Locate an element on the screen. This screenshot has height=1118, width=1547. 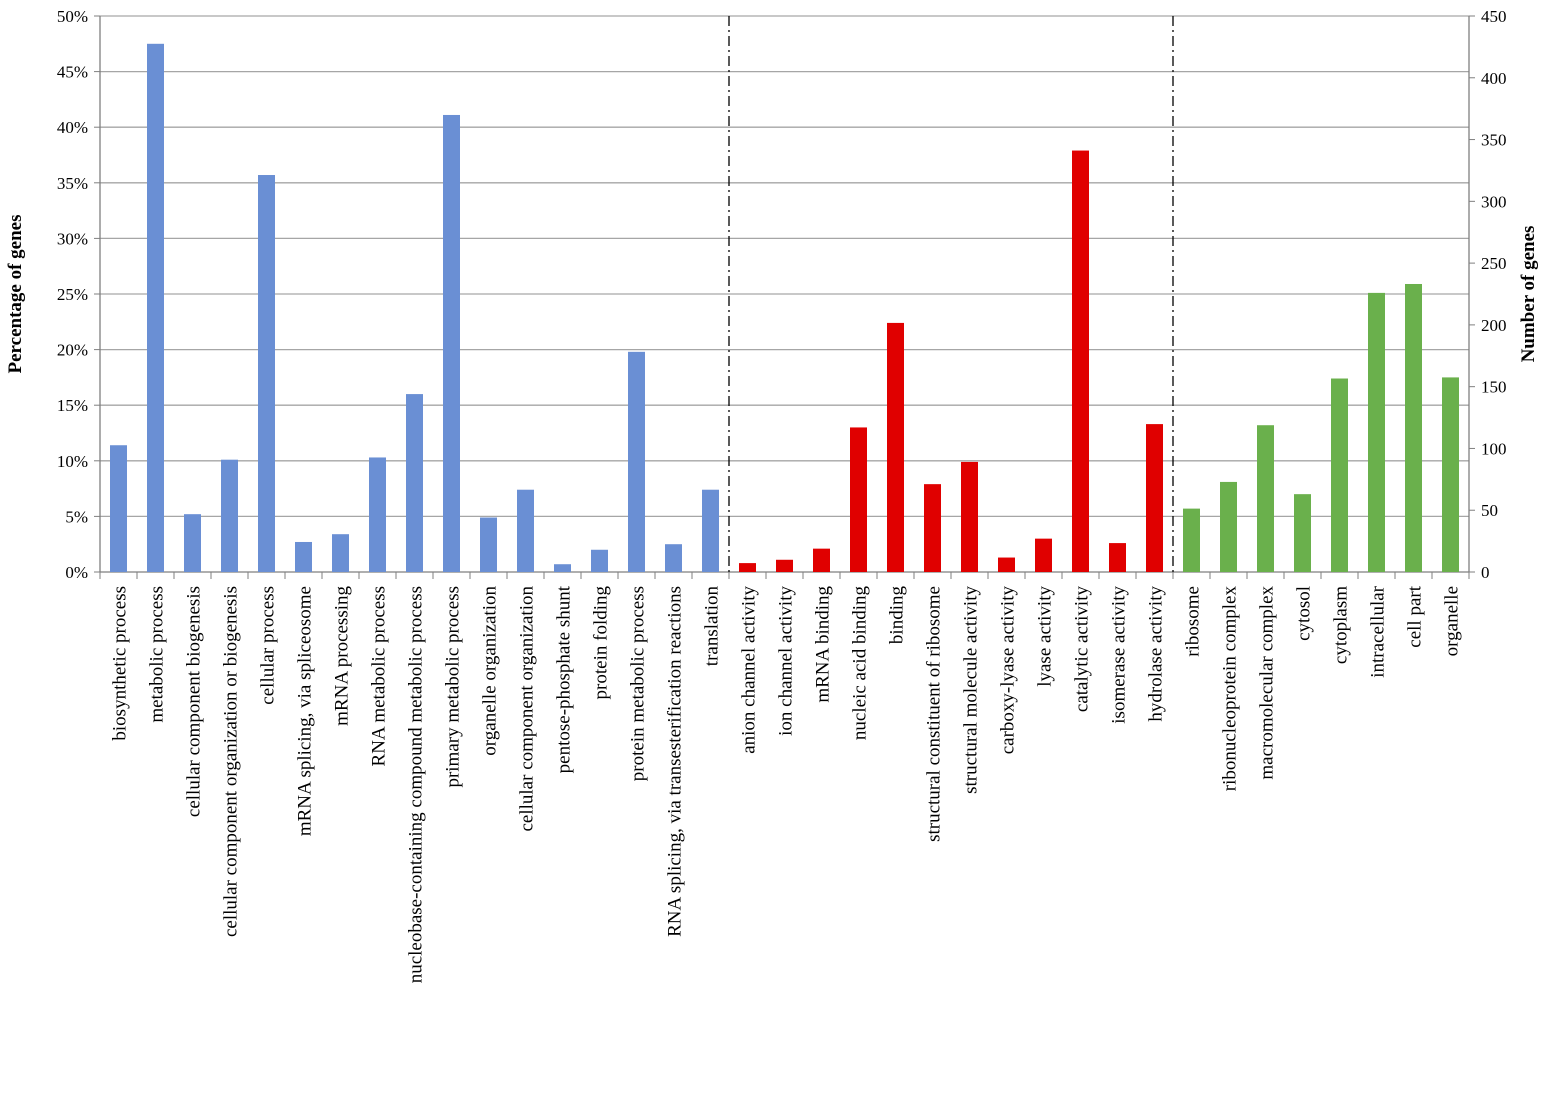
x-category-label: catalytic activity is located at coordinates (1082, 649).